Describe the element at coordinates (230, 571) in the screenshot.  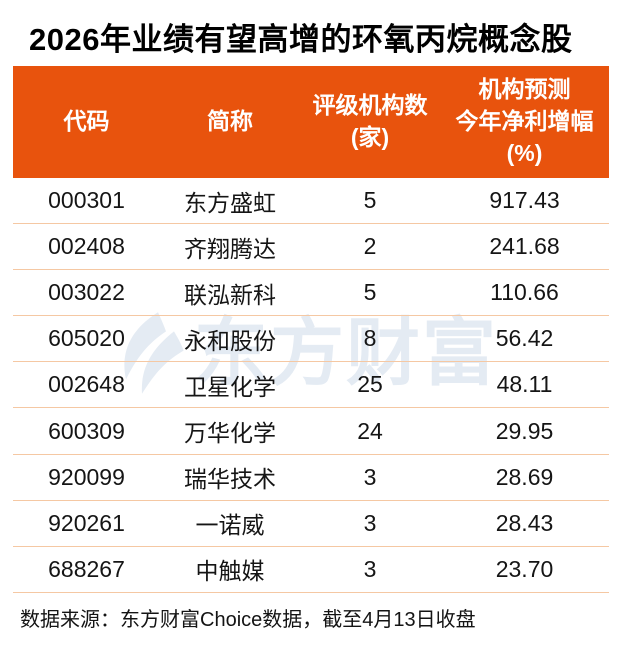
I see `cell-name: 中触媒` at that location.